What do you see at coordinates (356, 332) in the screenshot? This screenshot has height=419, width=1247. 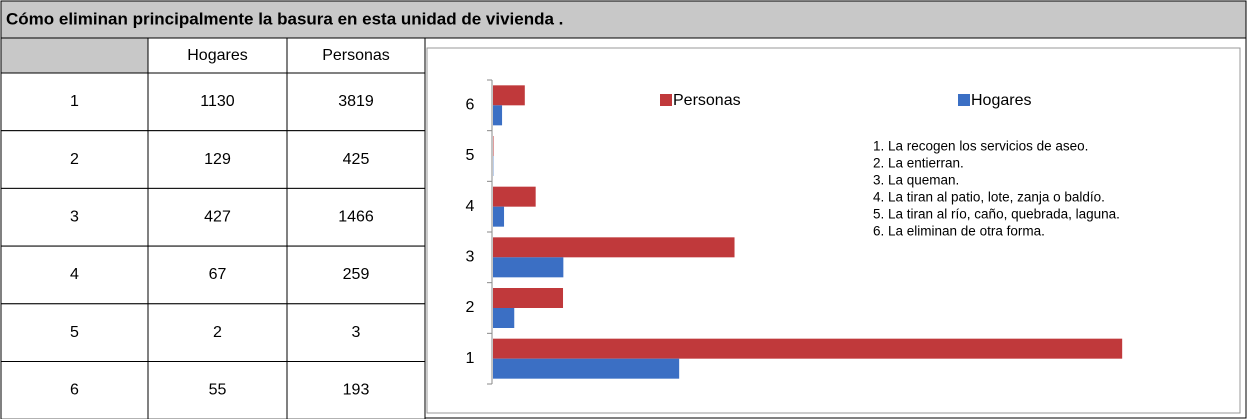 I see `table-value: 3` at bounding box center [356, 332].